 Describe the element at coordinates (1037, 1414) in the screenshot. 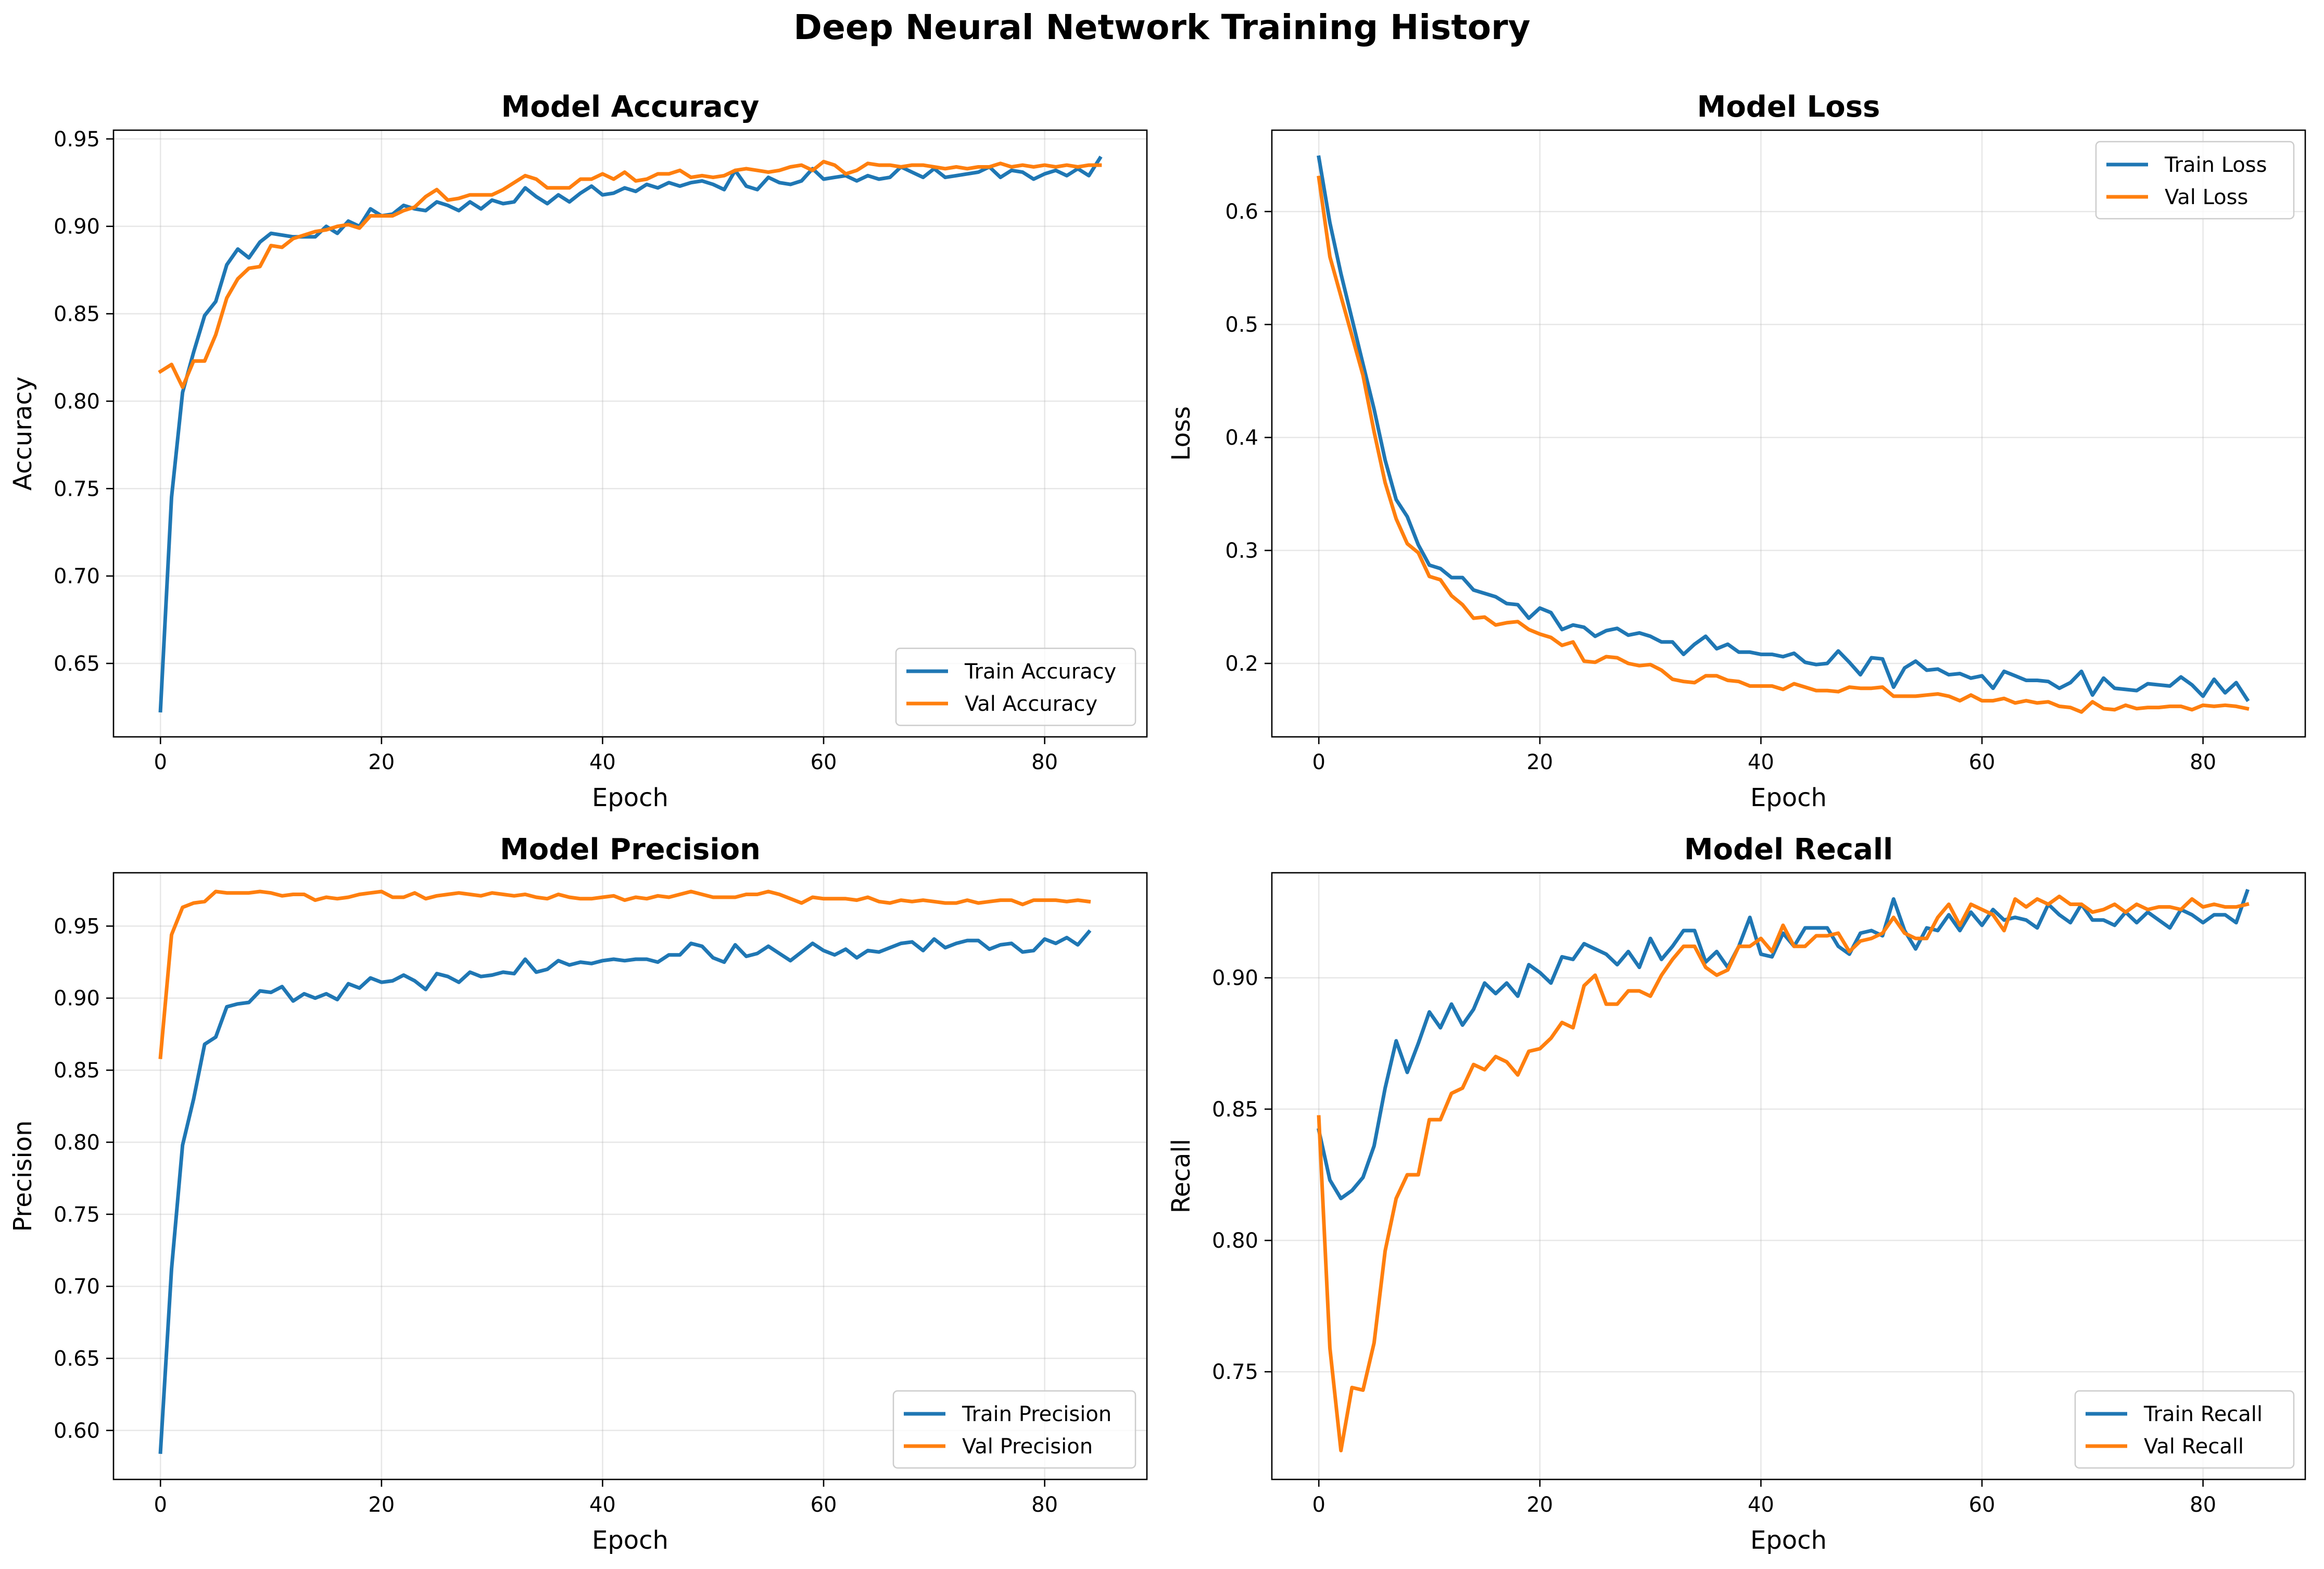

I see `legend-label-train: Train Precision` at that location.